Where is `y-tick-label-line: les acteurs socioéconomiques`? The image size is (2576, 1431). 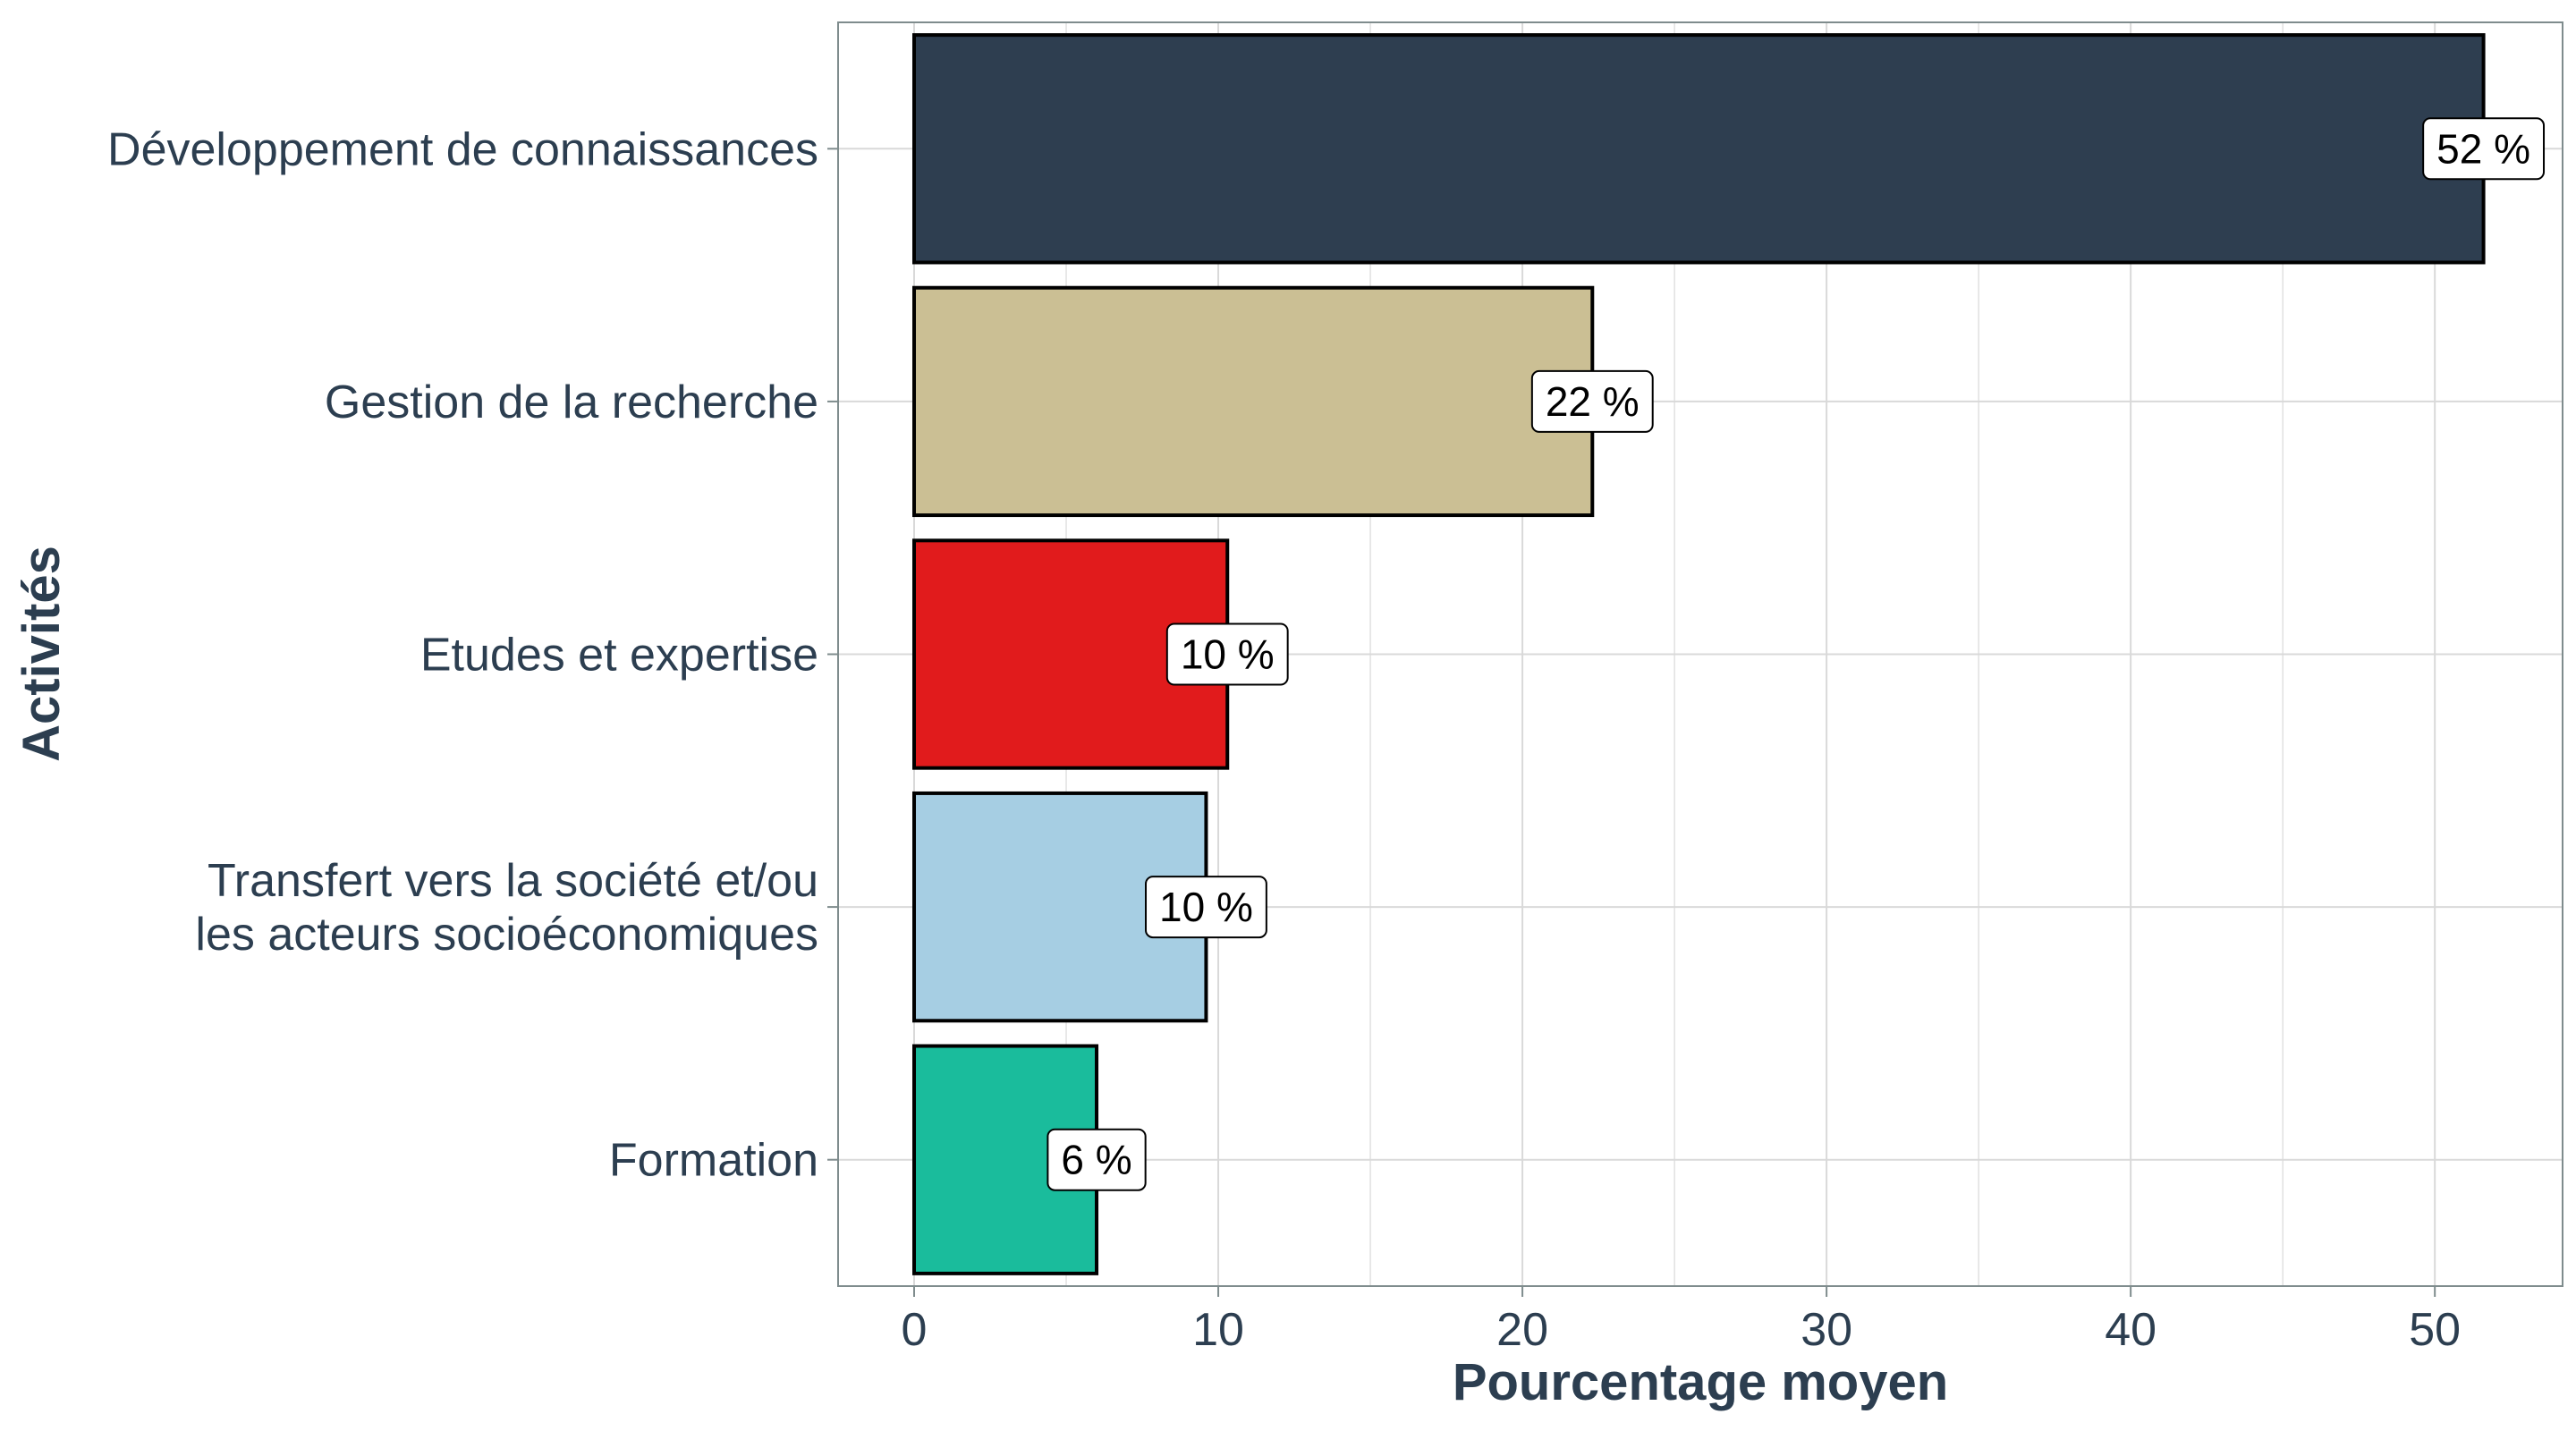 y-tick-label-line: les acteurs socioéconomiques is located at coordinates (506, 935).